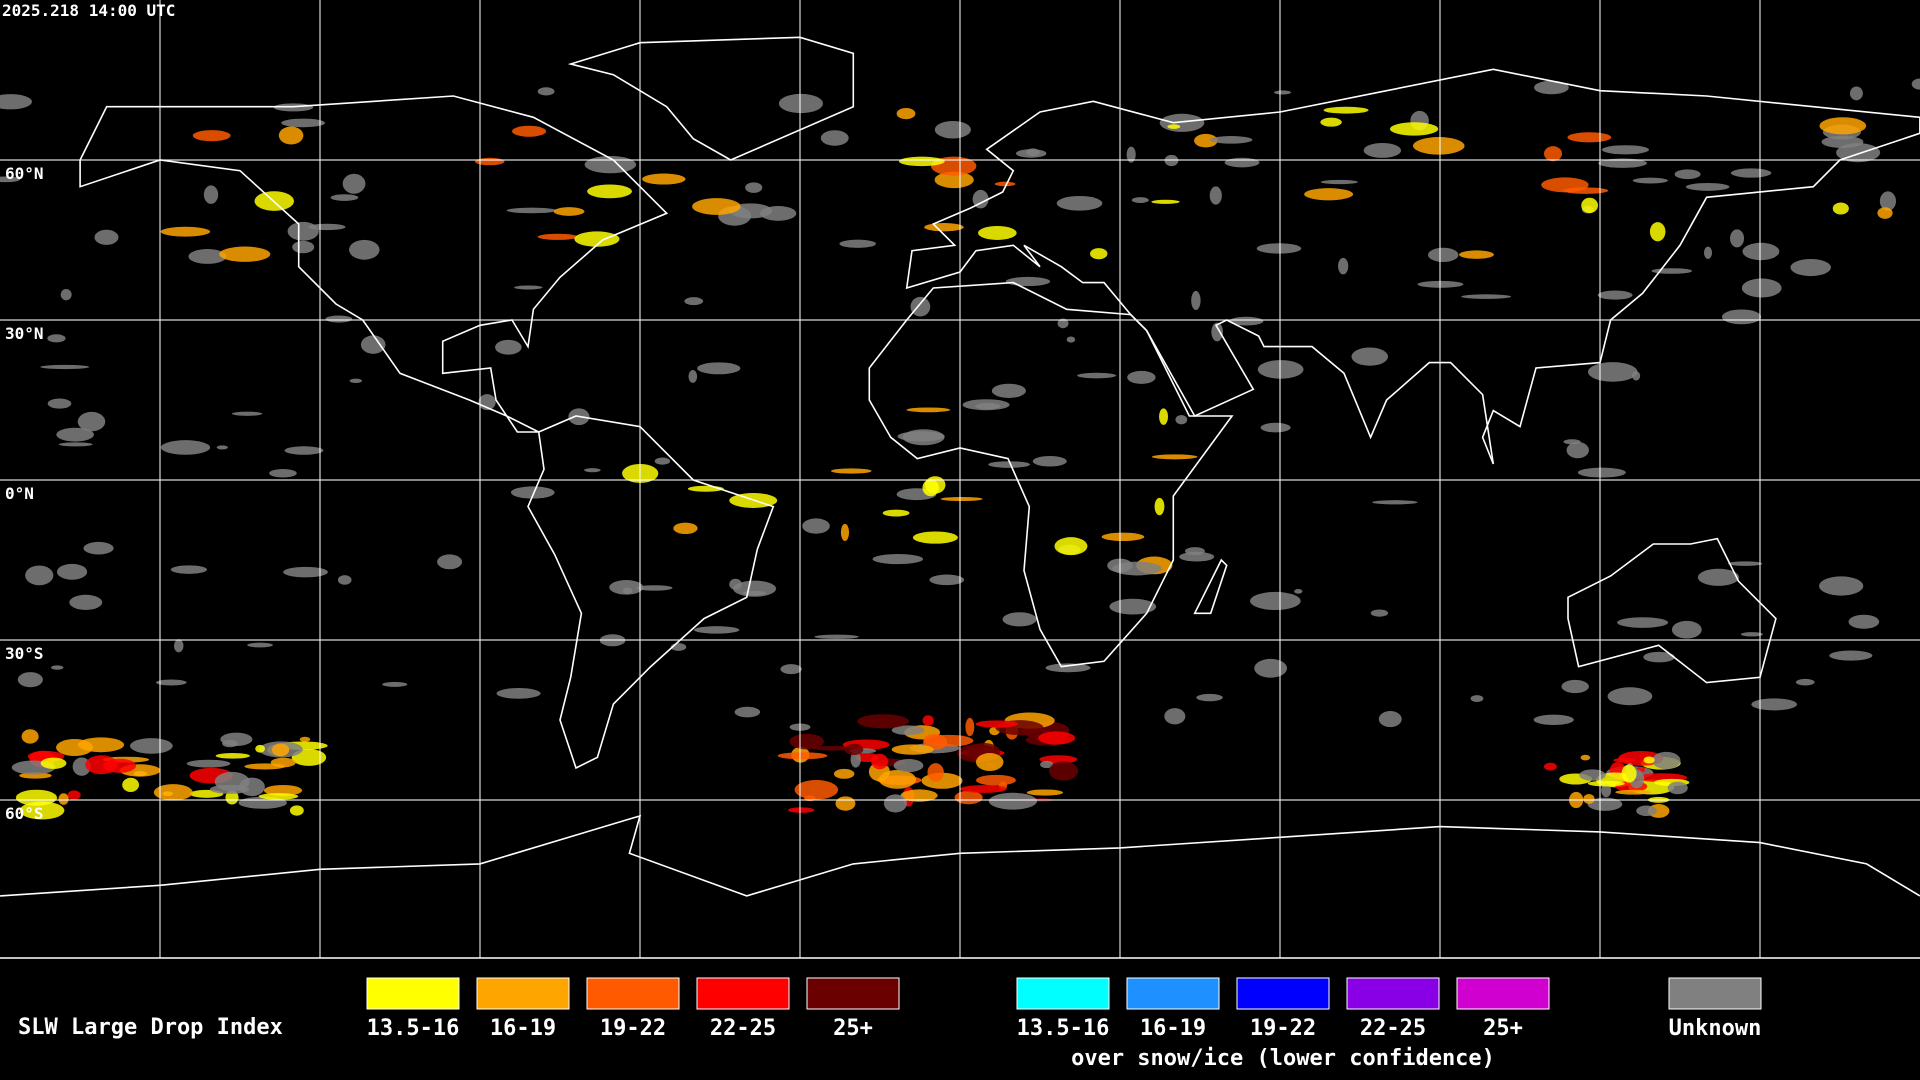  Describe the element at coordinates (1173, 1028) in the screenshot. I see `legend-label: 16-19` at that location.